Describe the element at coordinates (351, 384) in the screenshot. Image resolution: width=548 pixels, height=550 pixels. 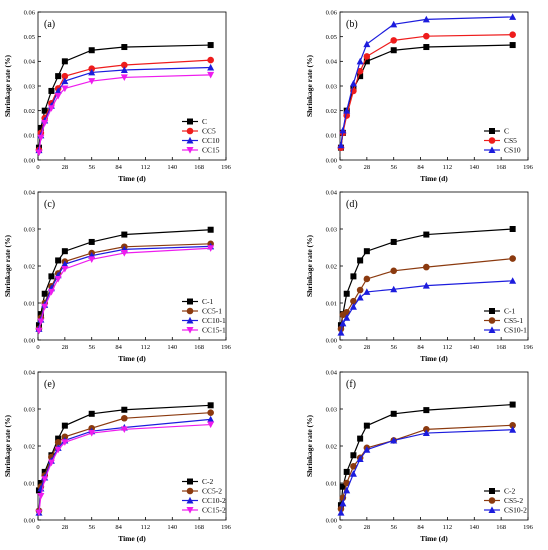
I see `panel-label: (f)` at that location.